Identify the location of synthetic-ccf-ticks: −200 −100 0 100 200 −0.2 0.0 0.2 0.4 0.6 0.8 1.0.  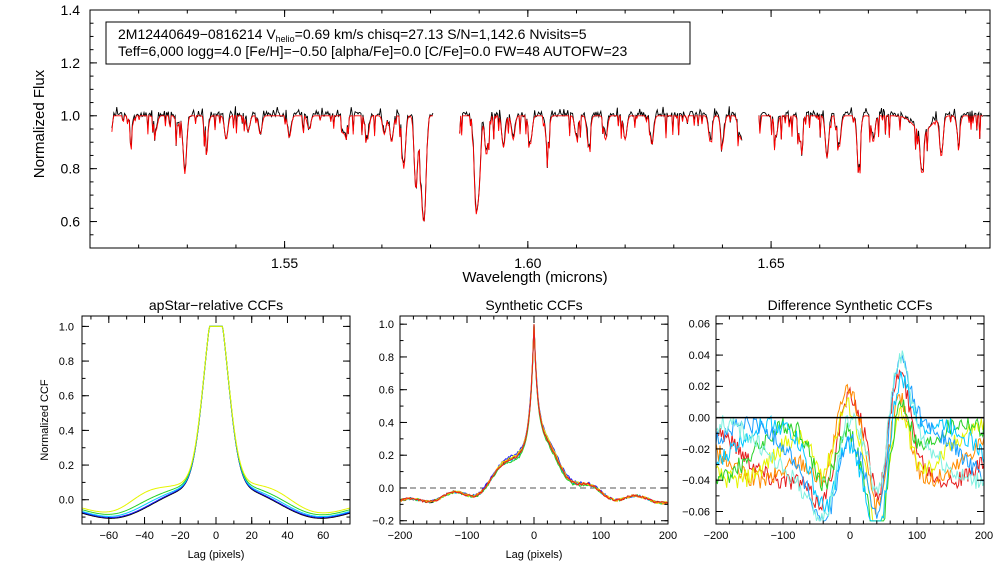
(524, 429).